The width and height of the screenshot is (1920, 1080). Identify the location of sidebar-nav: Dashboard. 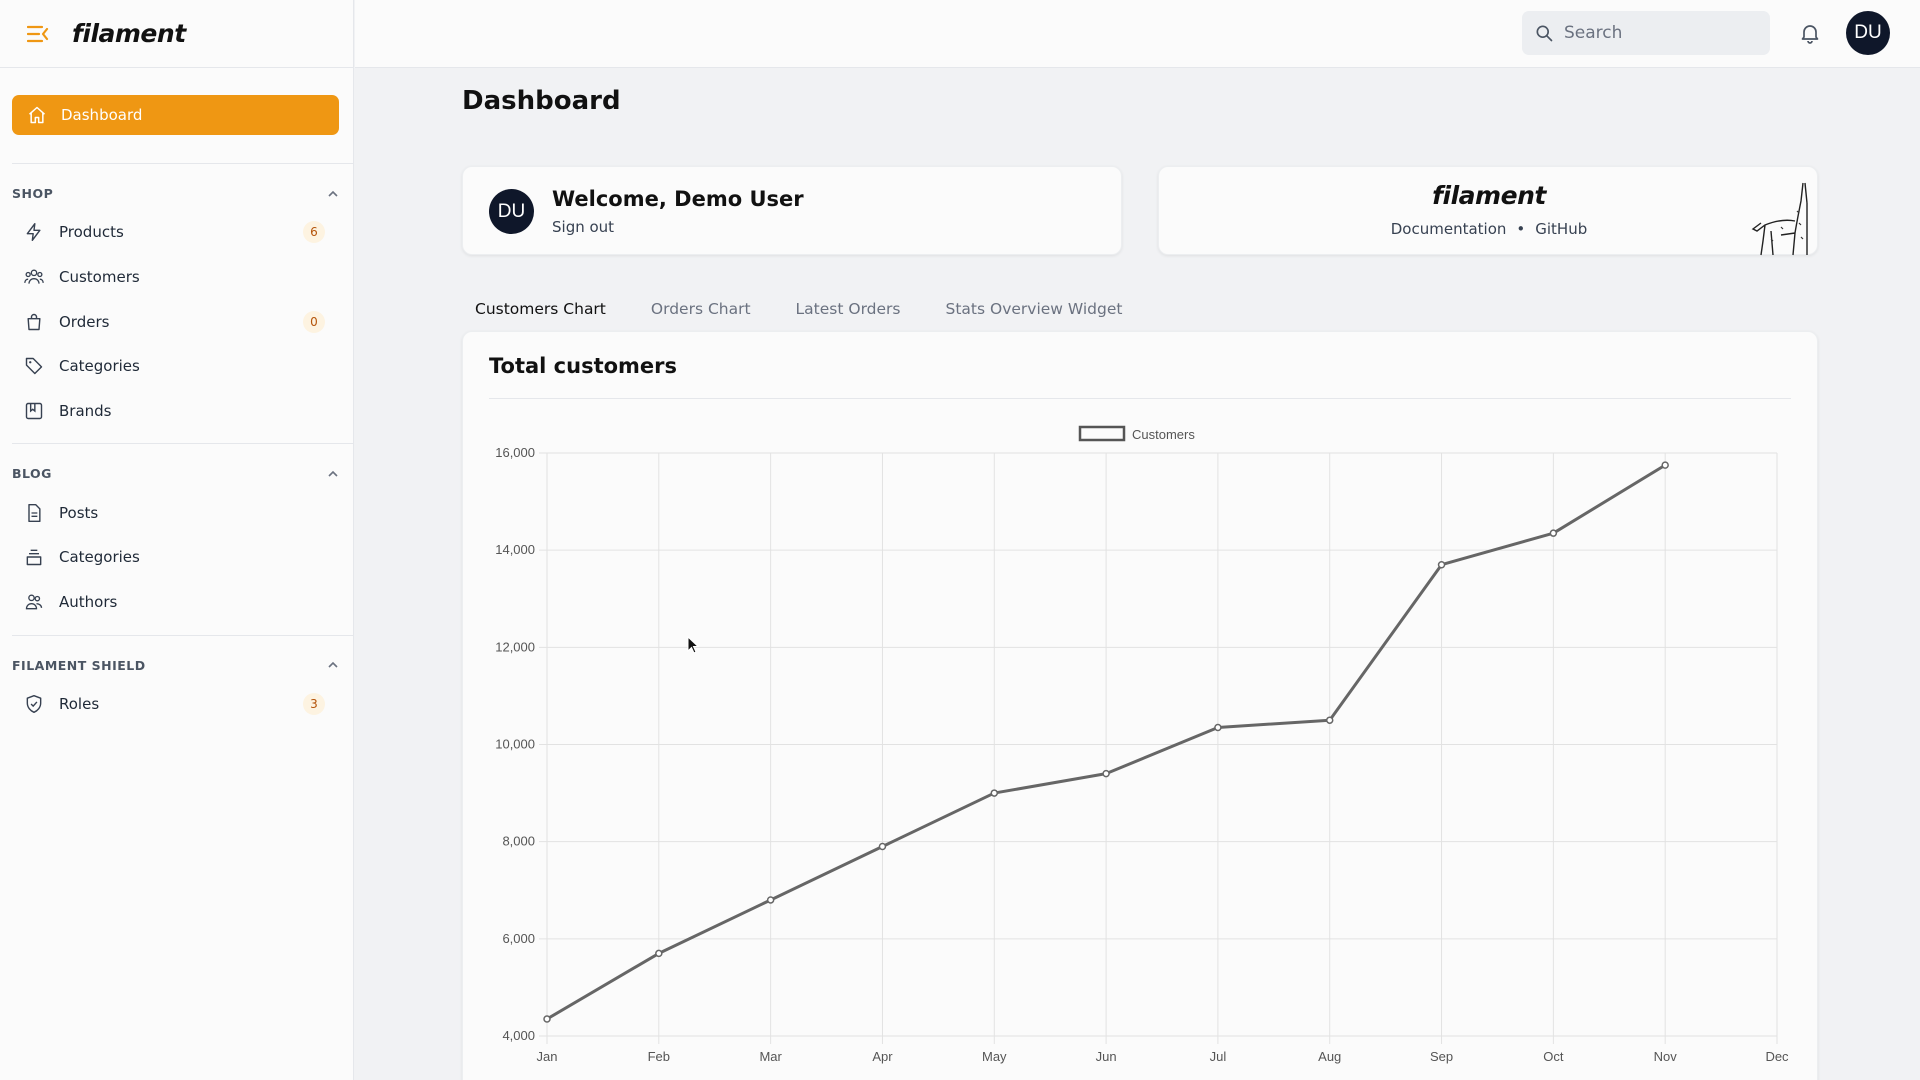
(176, 101).